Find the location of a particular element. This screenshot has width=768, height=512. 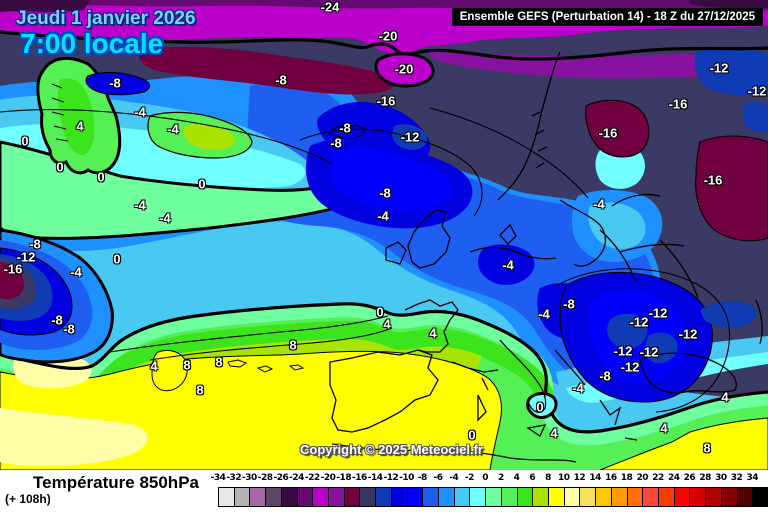

colorbar-tick: 32 is located at coordinates (736, 478).